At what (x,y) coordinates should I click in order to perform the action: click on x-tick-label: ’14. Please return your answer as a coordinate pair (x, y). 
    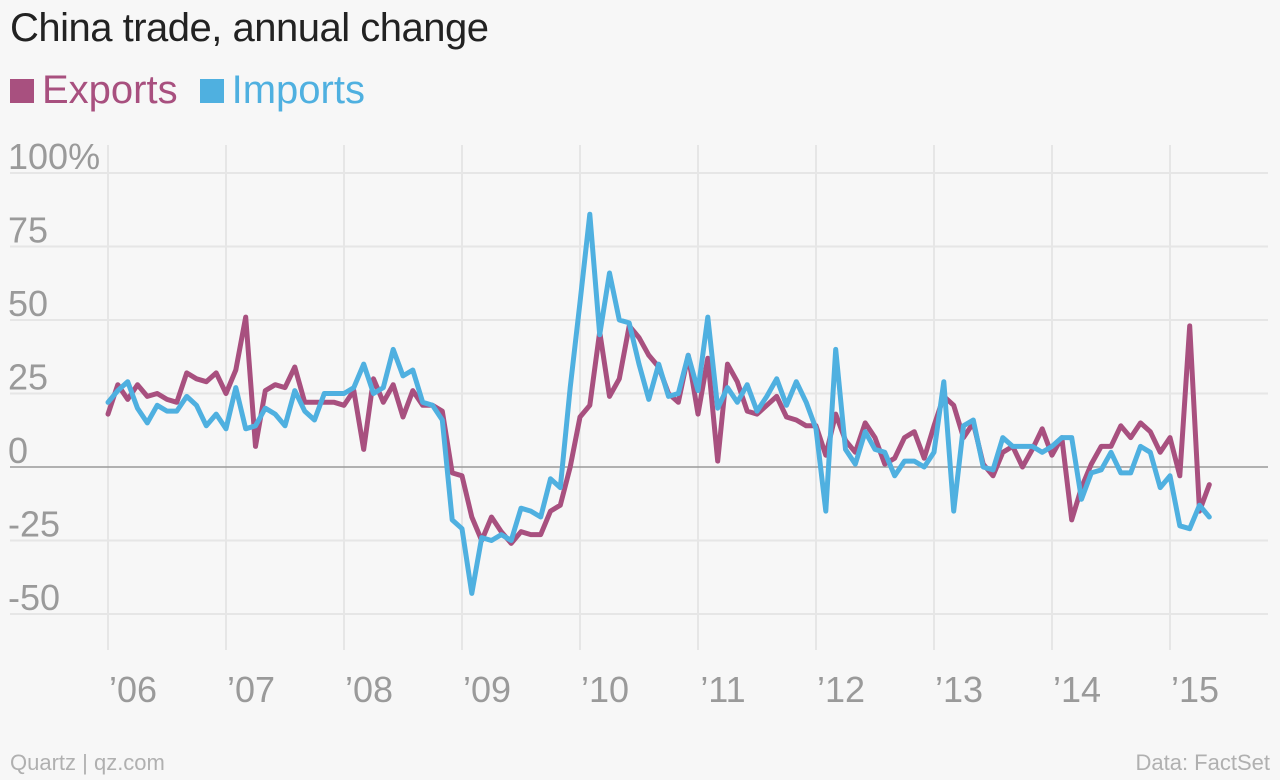
    Looking at the image, I should click on (1077, 689).